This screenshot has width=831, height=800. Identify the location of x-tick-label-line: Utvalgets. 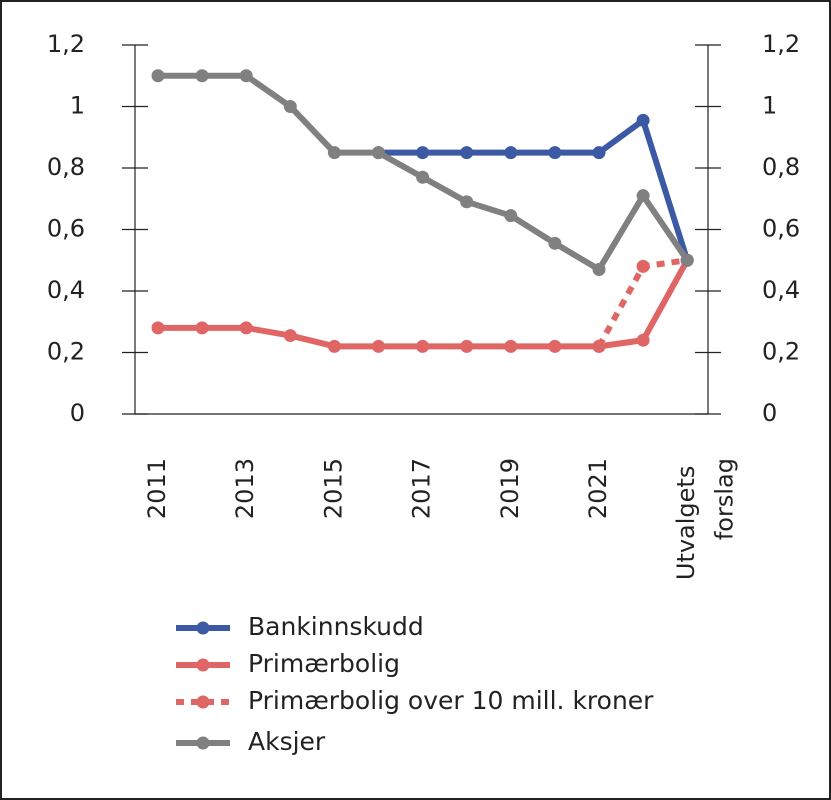
(686, 519).